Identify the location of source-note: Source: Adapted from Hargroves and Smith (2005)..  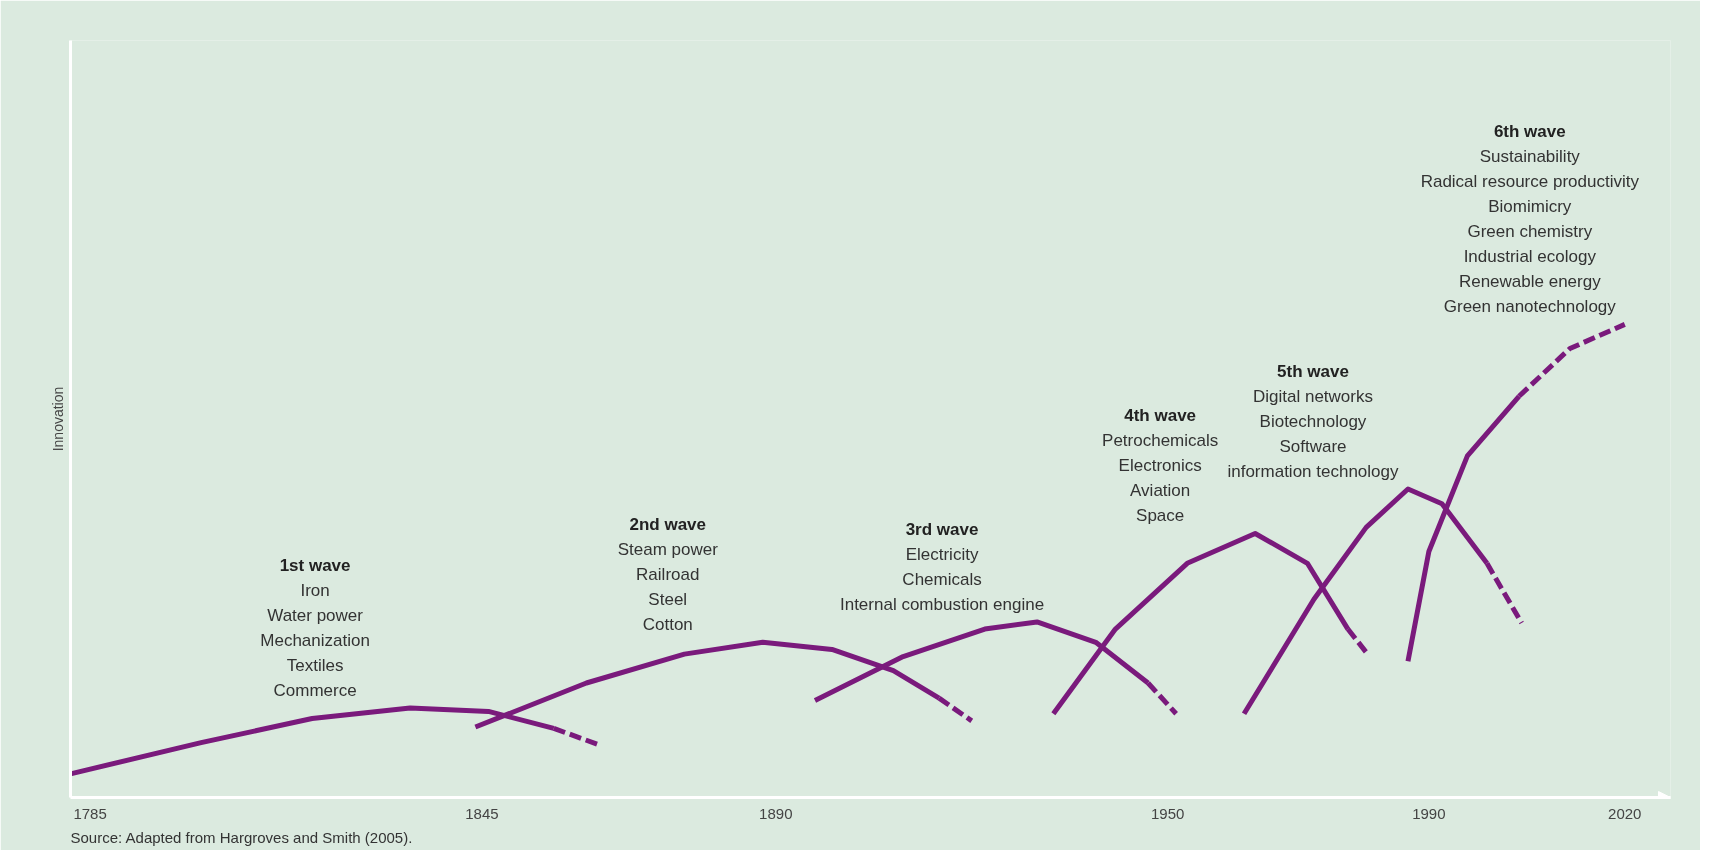
(241, 837).